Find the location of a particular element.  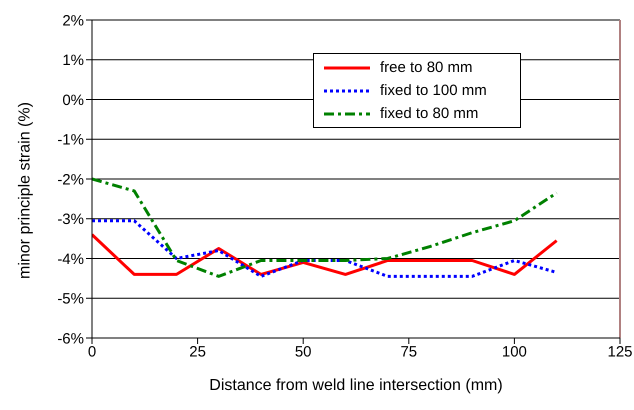

line-series is located at coordinates (325, 254).